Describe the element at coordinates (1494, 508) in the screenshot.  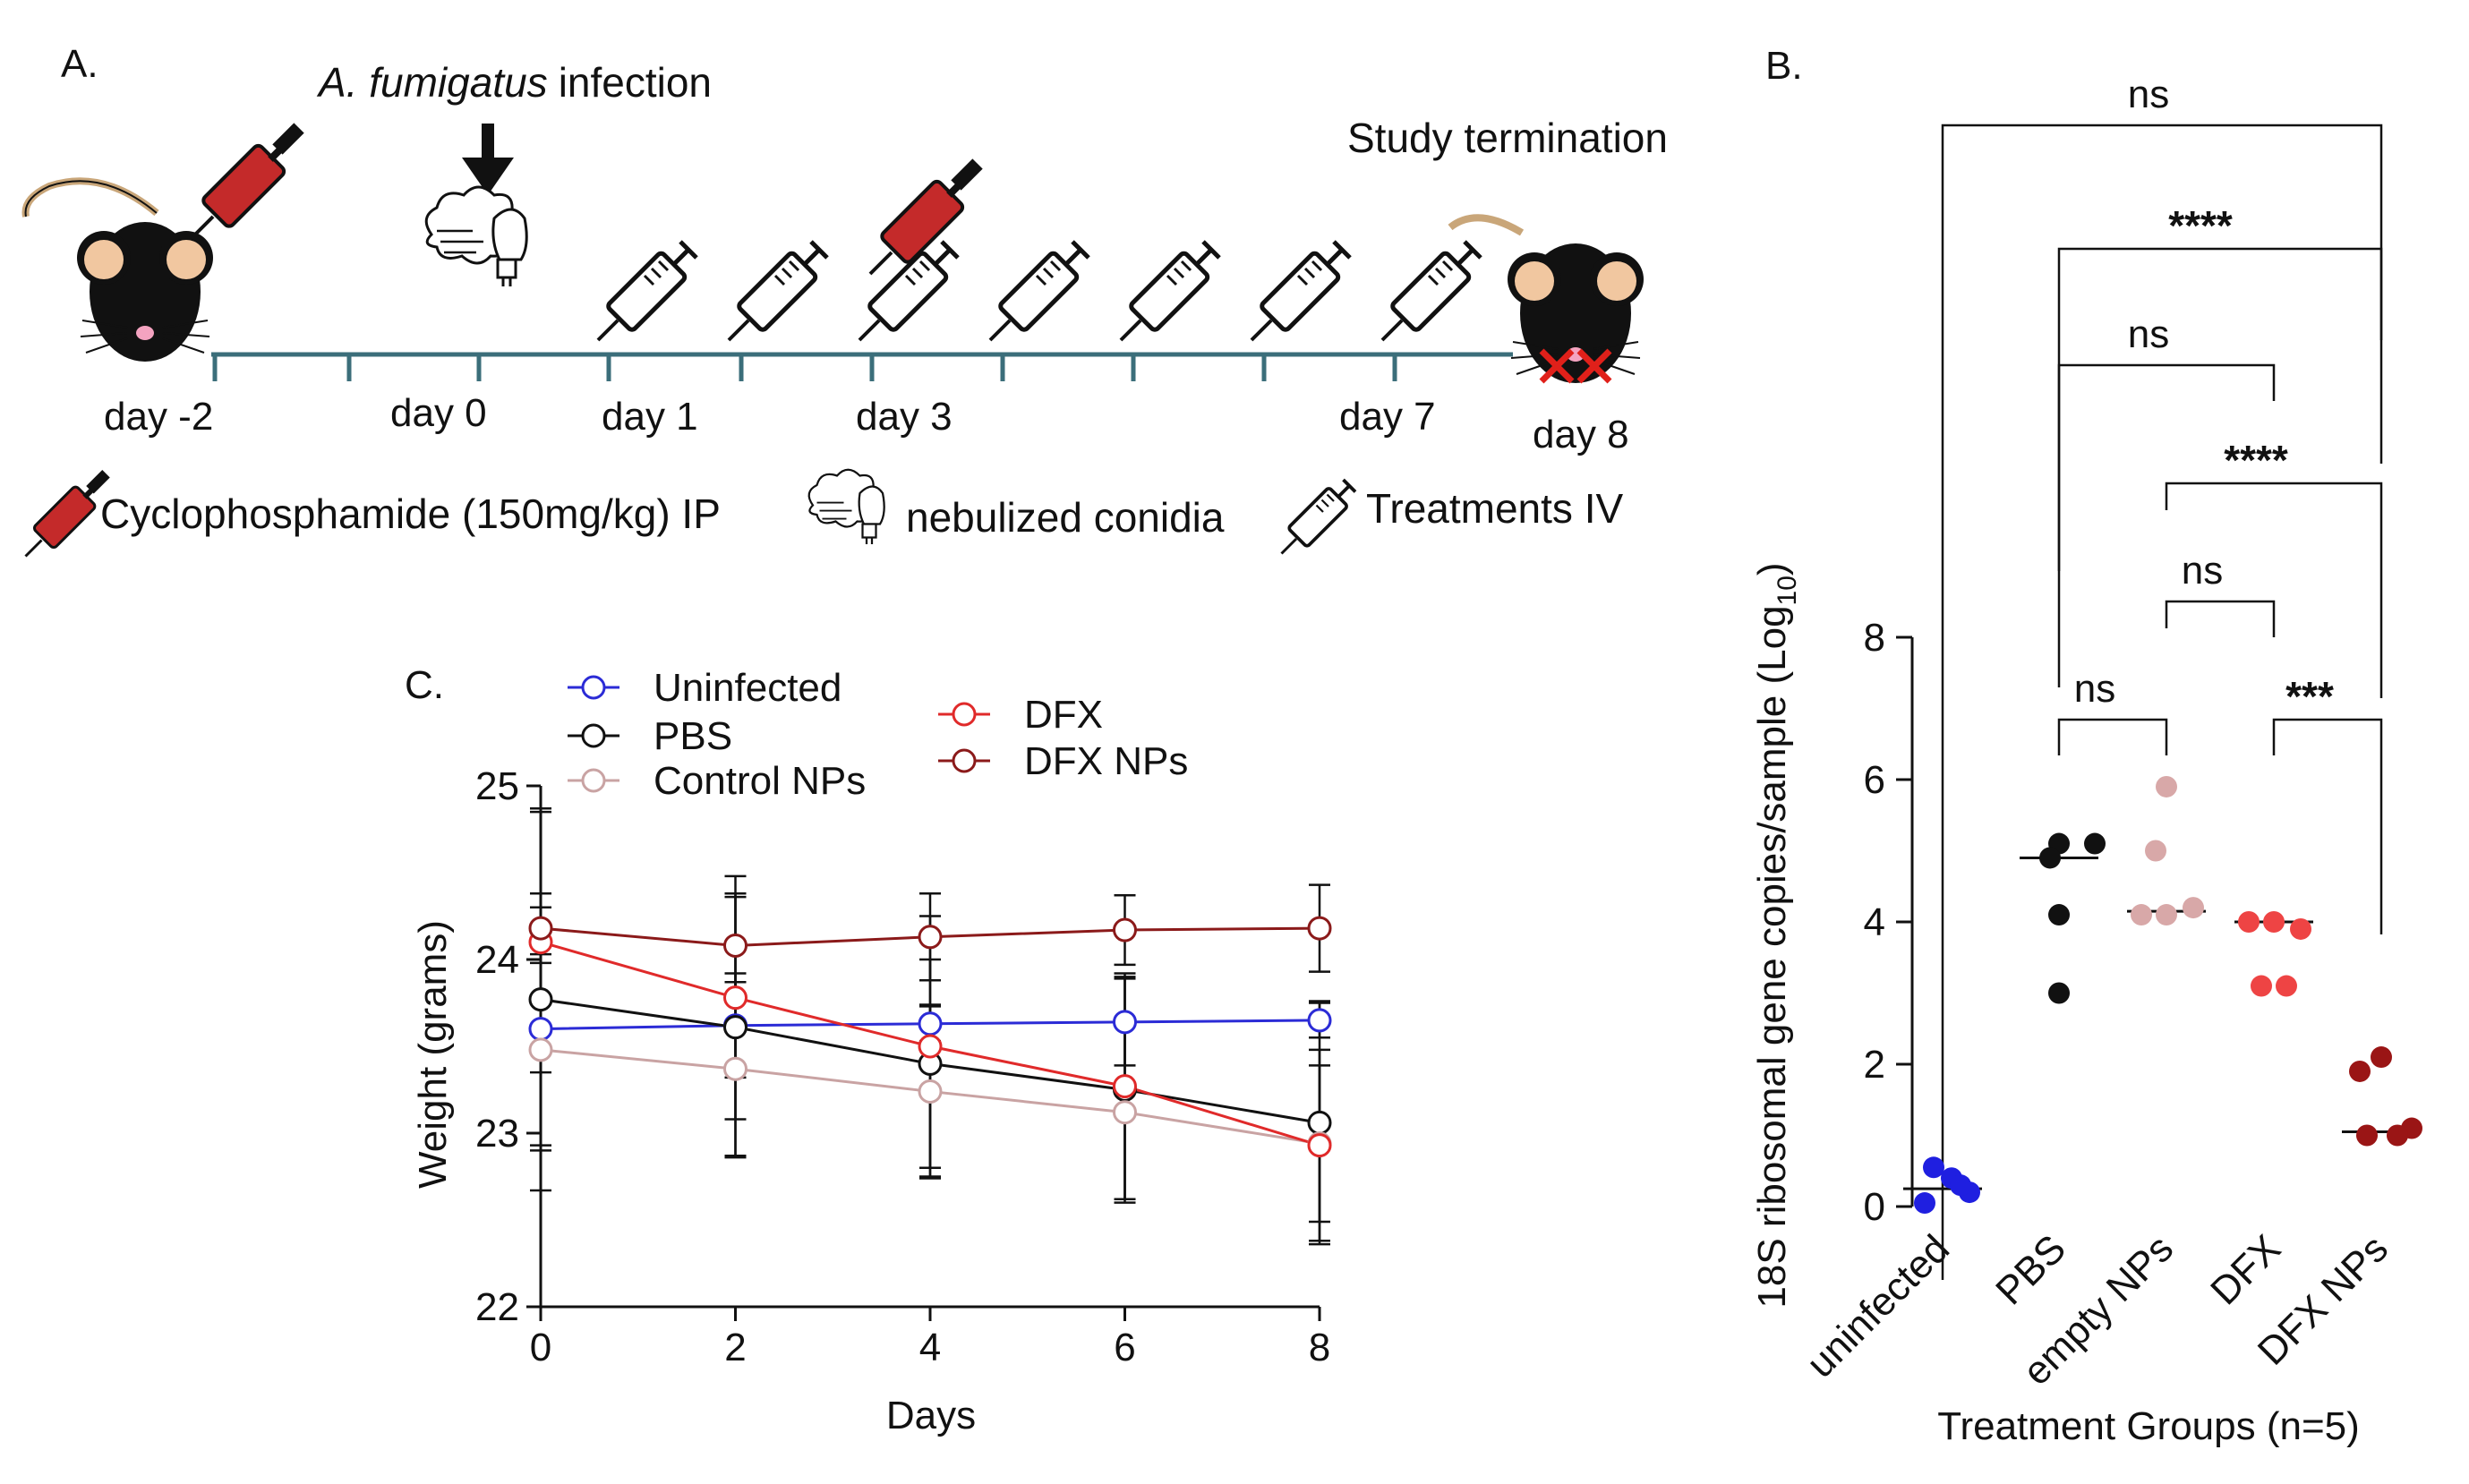
I see `legend-treatments-iv: Treatments IV` at that location.